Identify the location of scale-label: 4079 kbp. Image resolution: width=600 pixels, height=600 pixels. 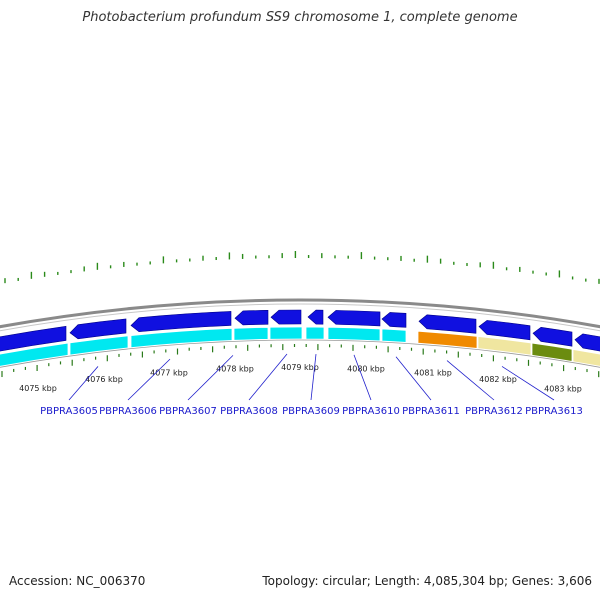
(300, 367).